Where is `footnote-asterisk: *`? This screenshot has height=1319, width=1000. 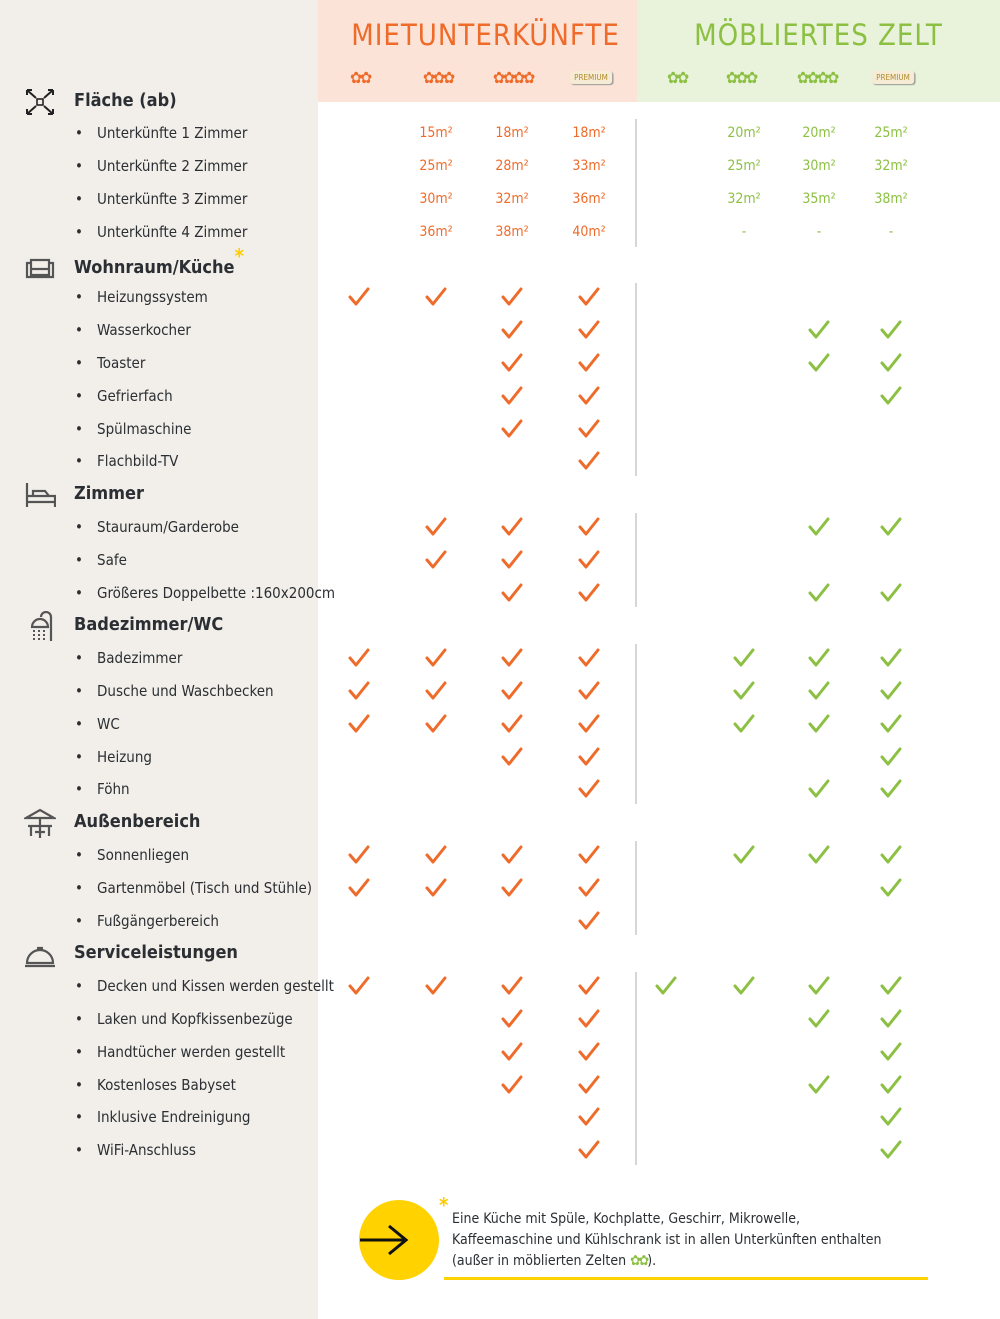 footnote-asterisk: * is located at coordinates (239, 255).